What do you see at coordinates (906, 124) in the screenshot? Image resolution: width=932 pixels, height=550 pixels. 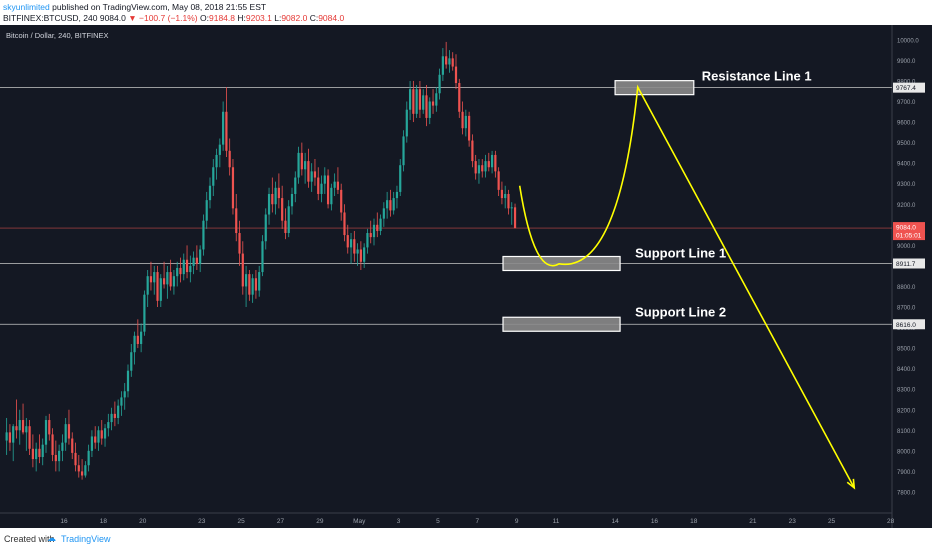 I see `price-tick-label: 9600.0` at bounding box center [906, 124].